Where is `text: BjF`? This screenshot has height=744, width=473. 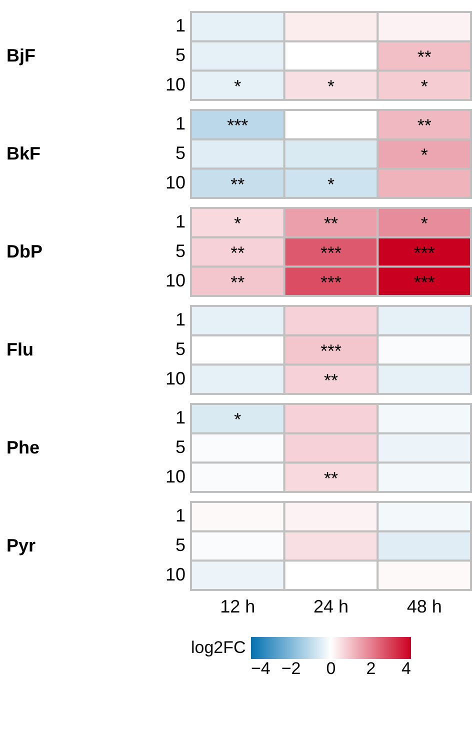
text: BjF is located at coordinates (21, 56).